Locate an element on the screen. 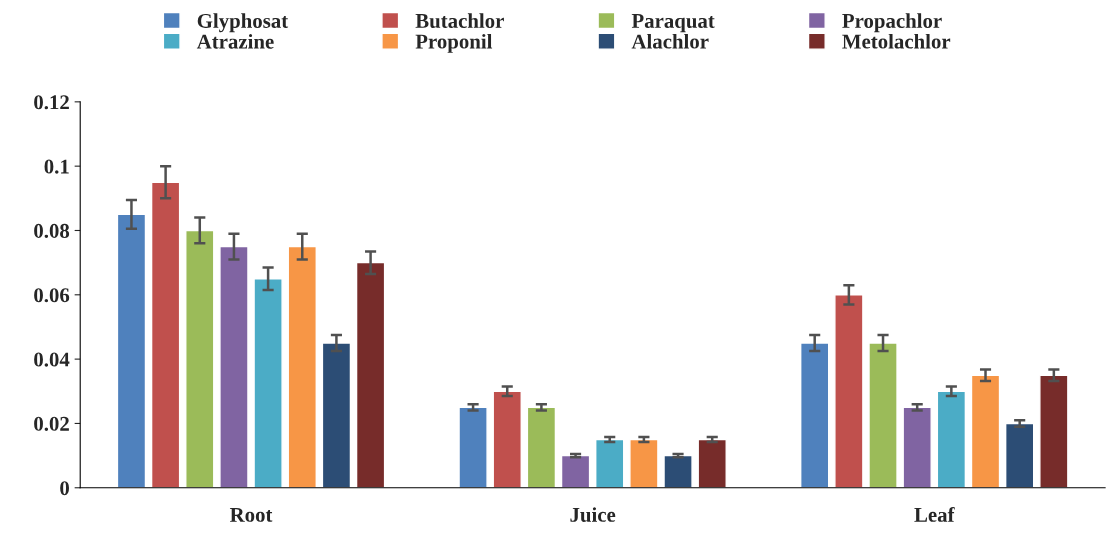  legend-label: Paraquat is located at coordinates (673, 23).